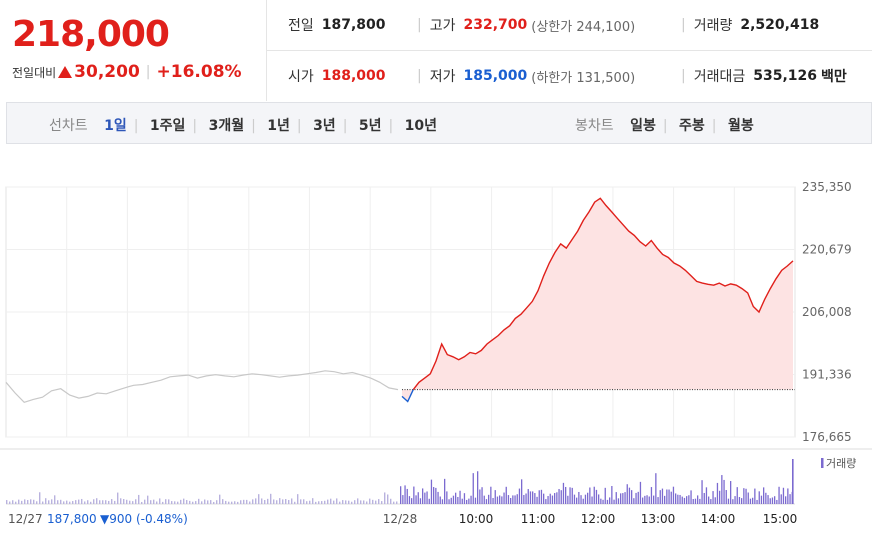 The image size is (872, 547). What do you see at coordinates (226, 126) in the screenshot?
I see `period-3m: 3개월` at bounding box center [226, 126].